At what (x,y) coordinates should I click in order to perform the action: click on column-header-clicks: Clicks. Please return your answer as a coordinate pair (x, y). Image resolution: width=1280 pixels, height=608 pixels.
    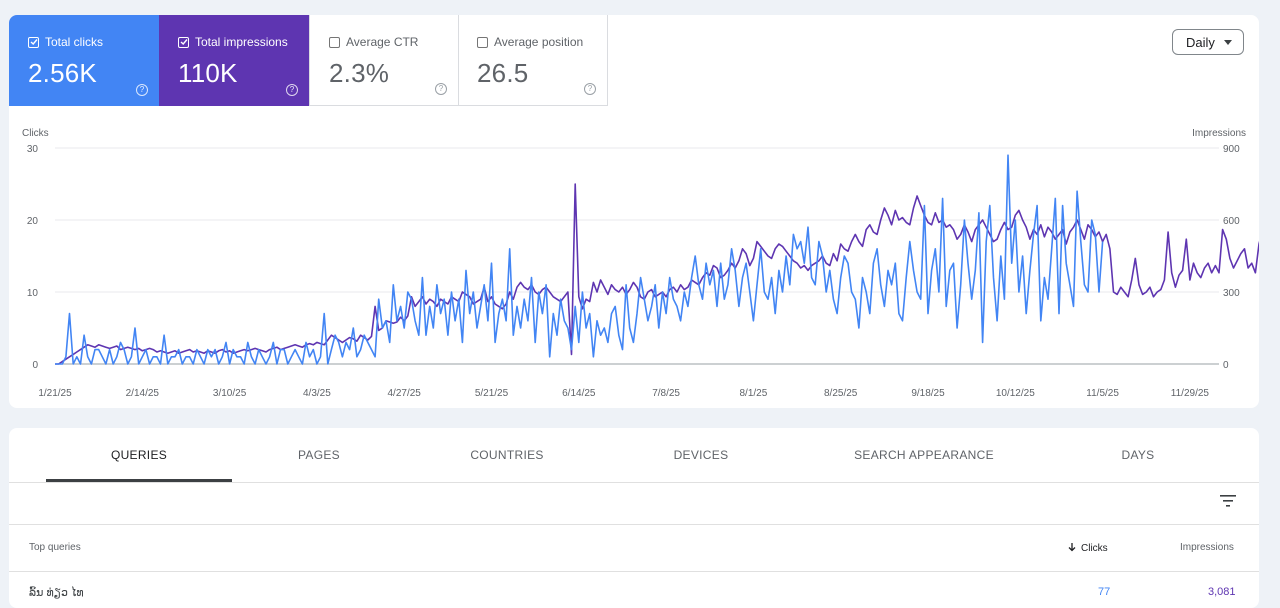
    Looking at the image, I should click on (1087, 548).